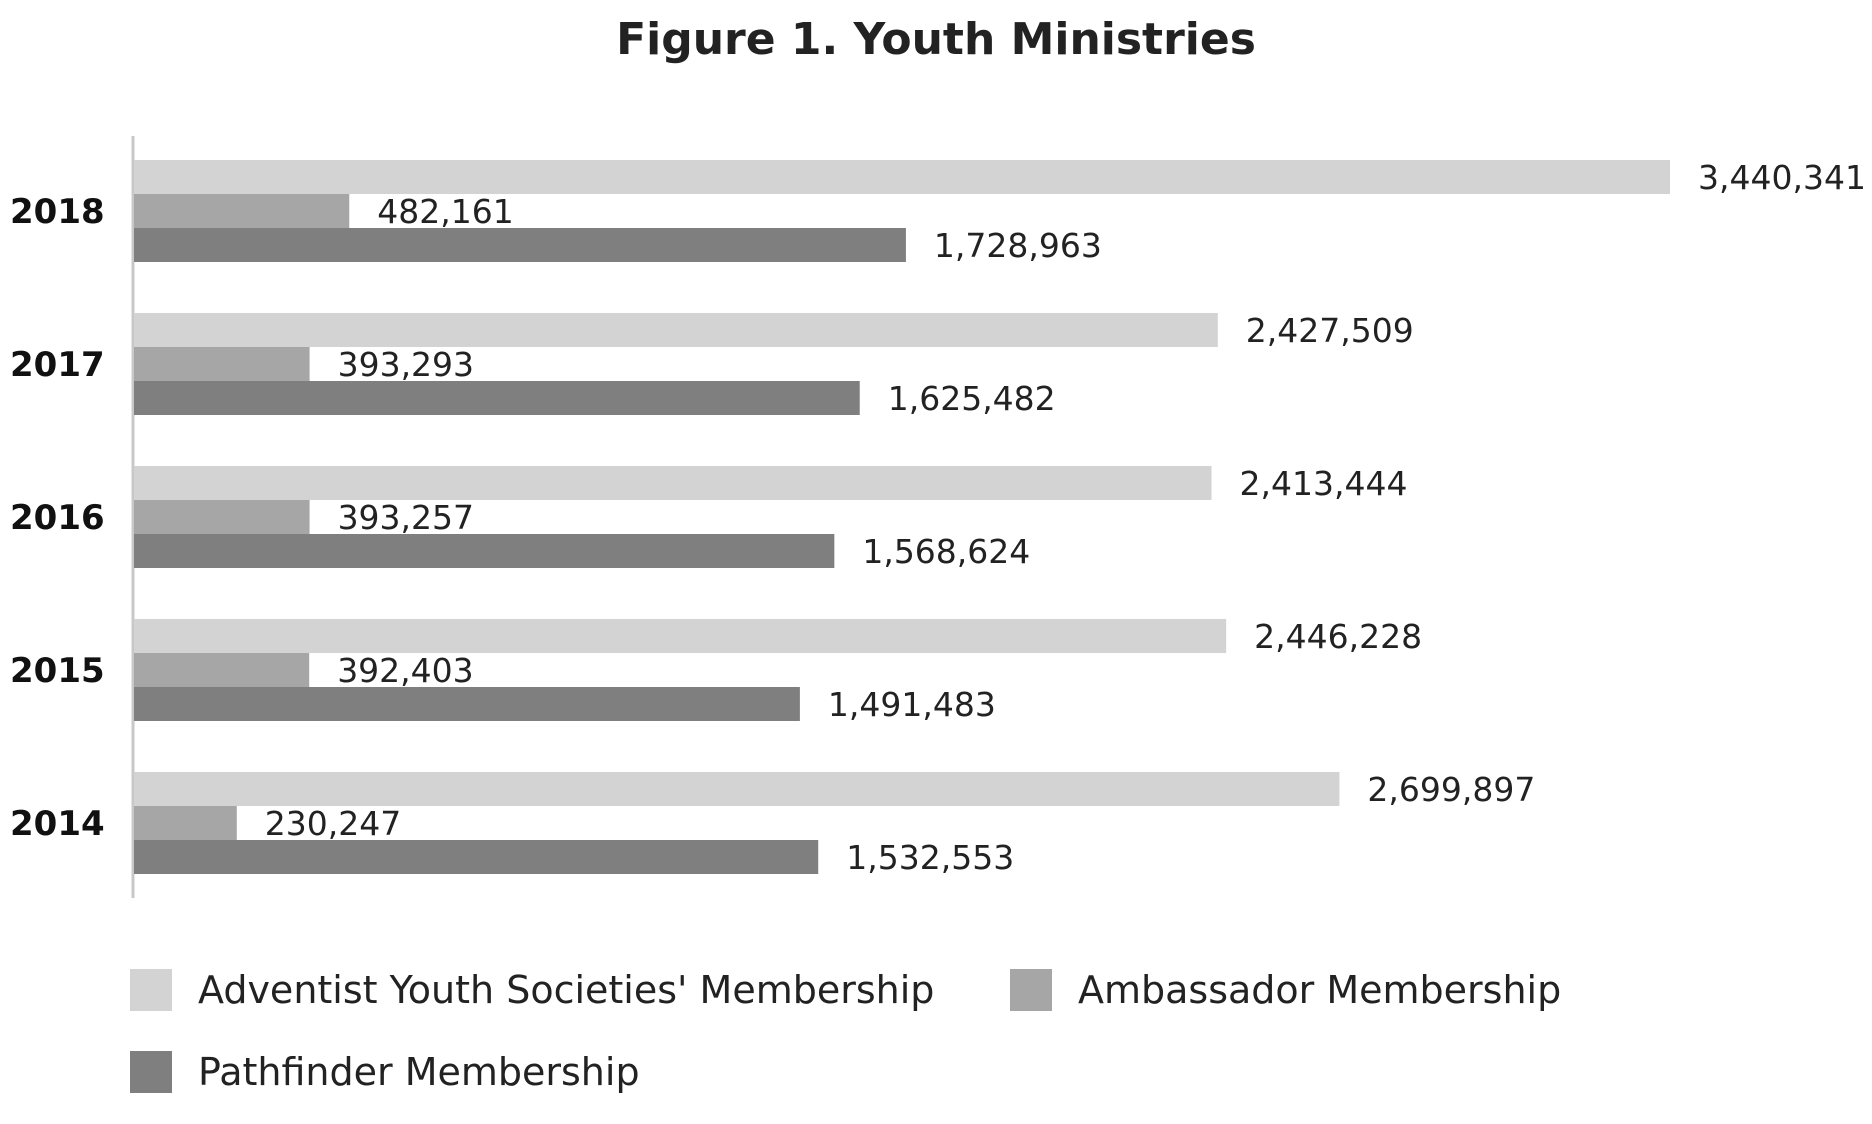 This screenshot has width=1872, height=1124. Describe the element at coordinates (680, 636) in the screenshot. I see `bar-ays-2015` at that location.